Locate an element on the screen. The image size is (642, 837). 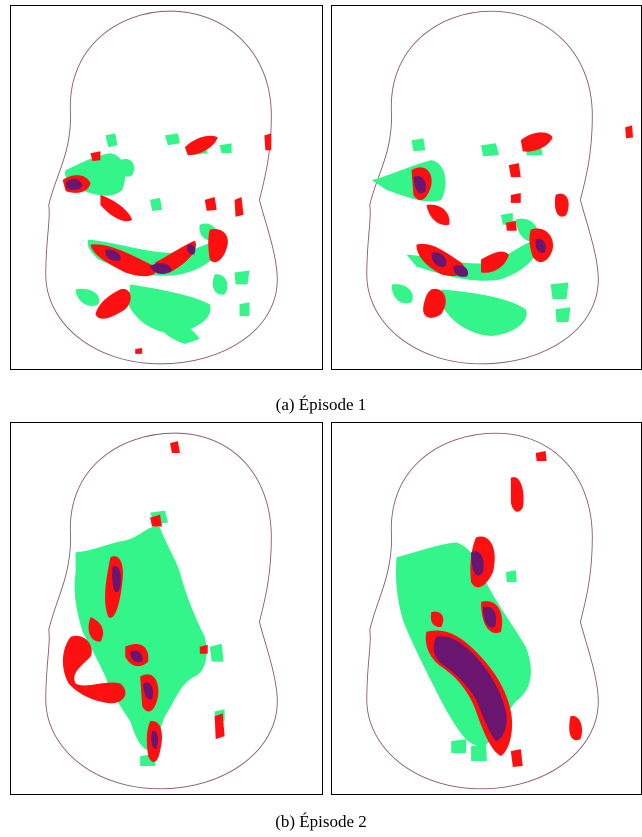
red-region is located at coordinates (522, 221).